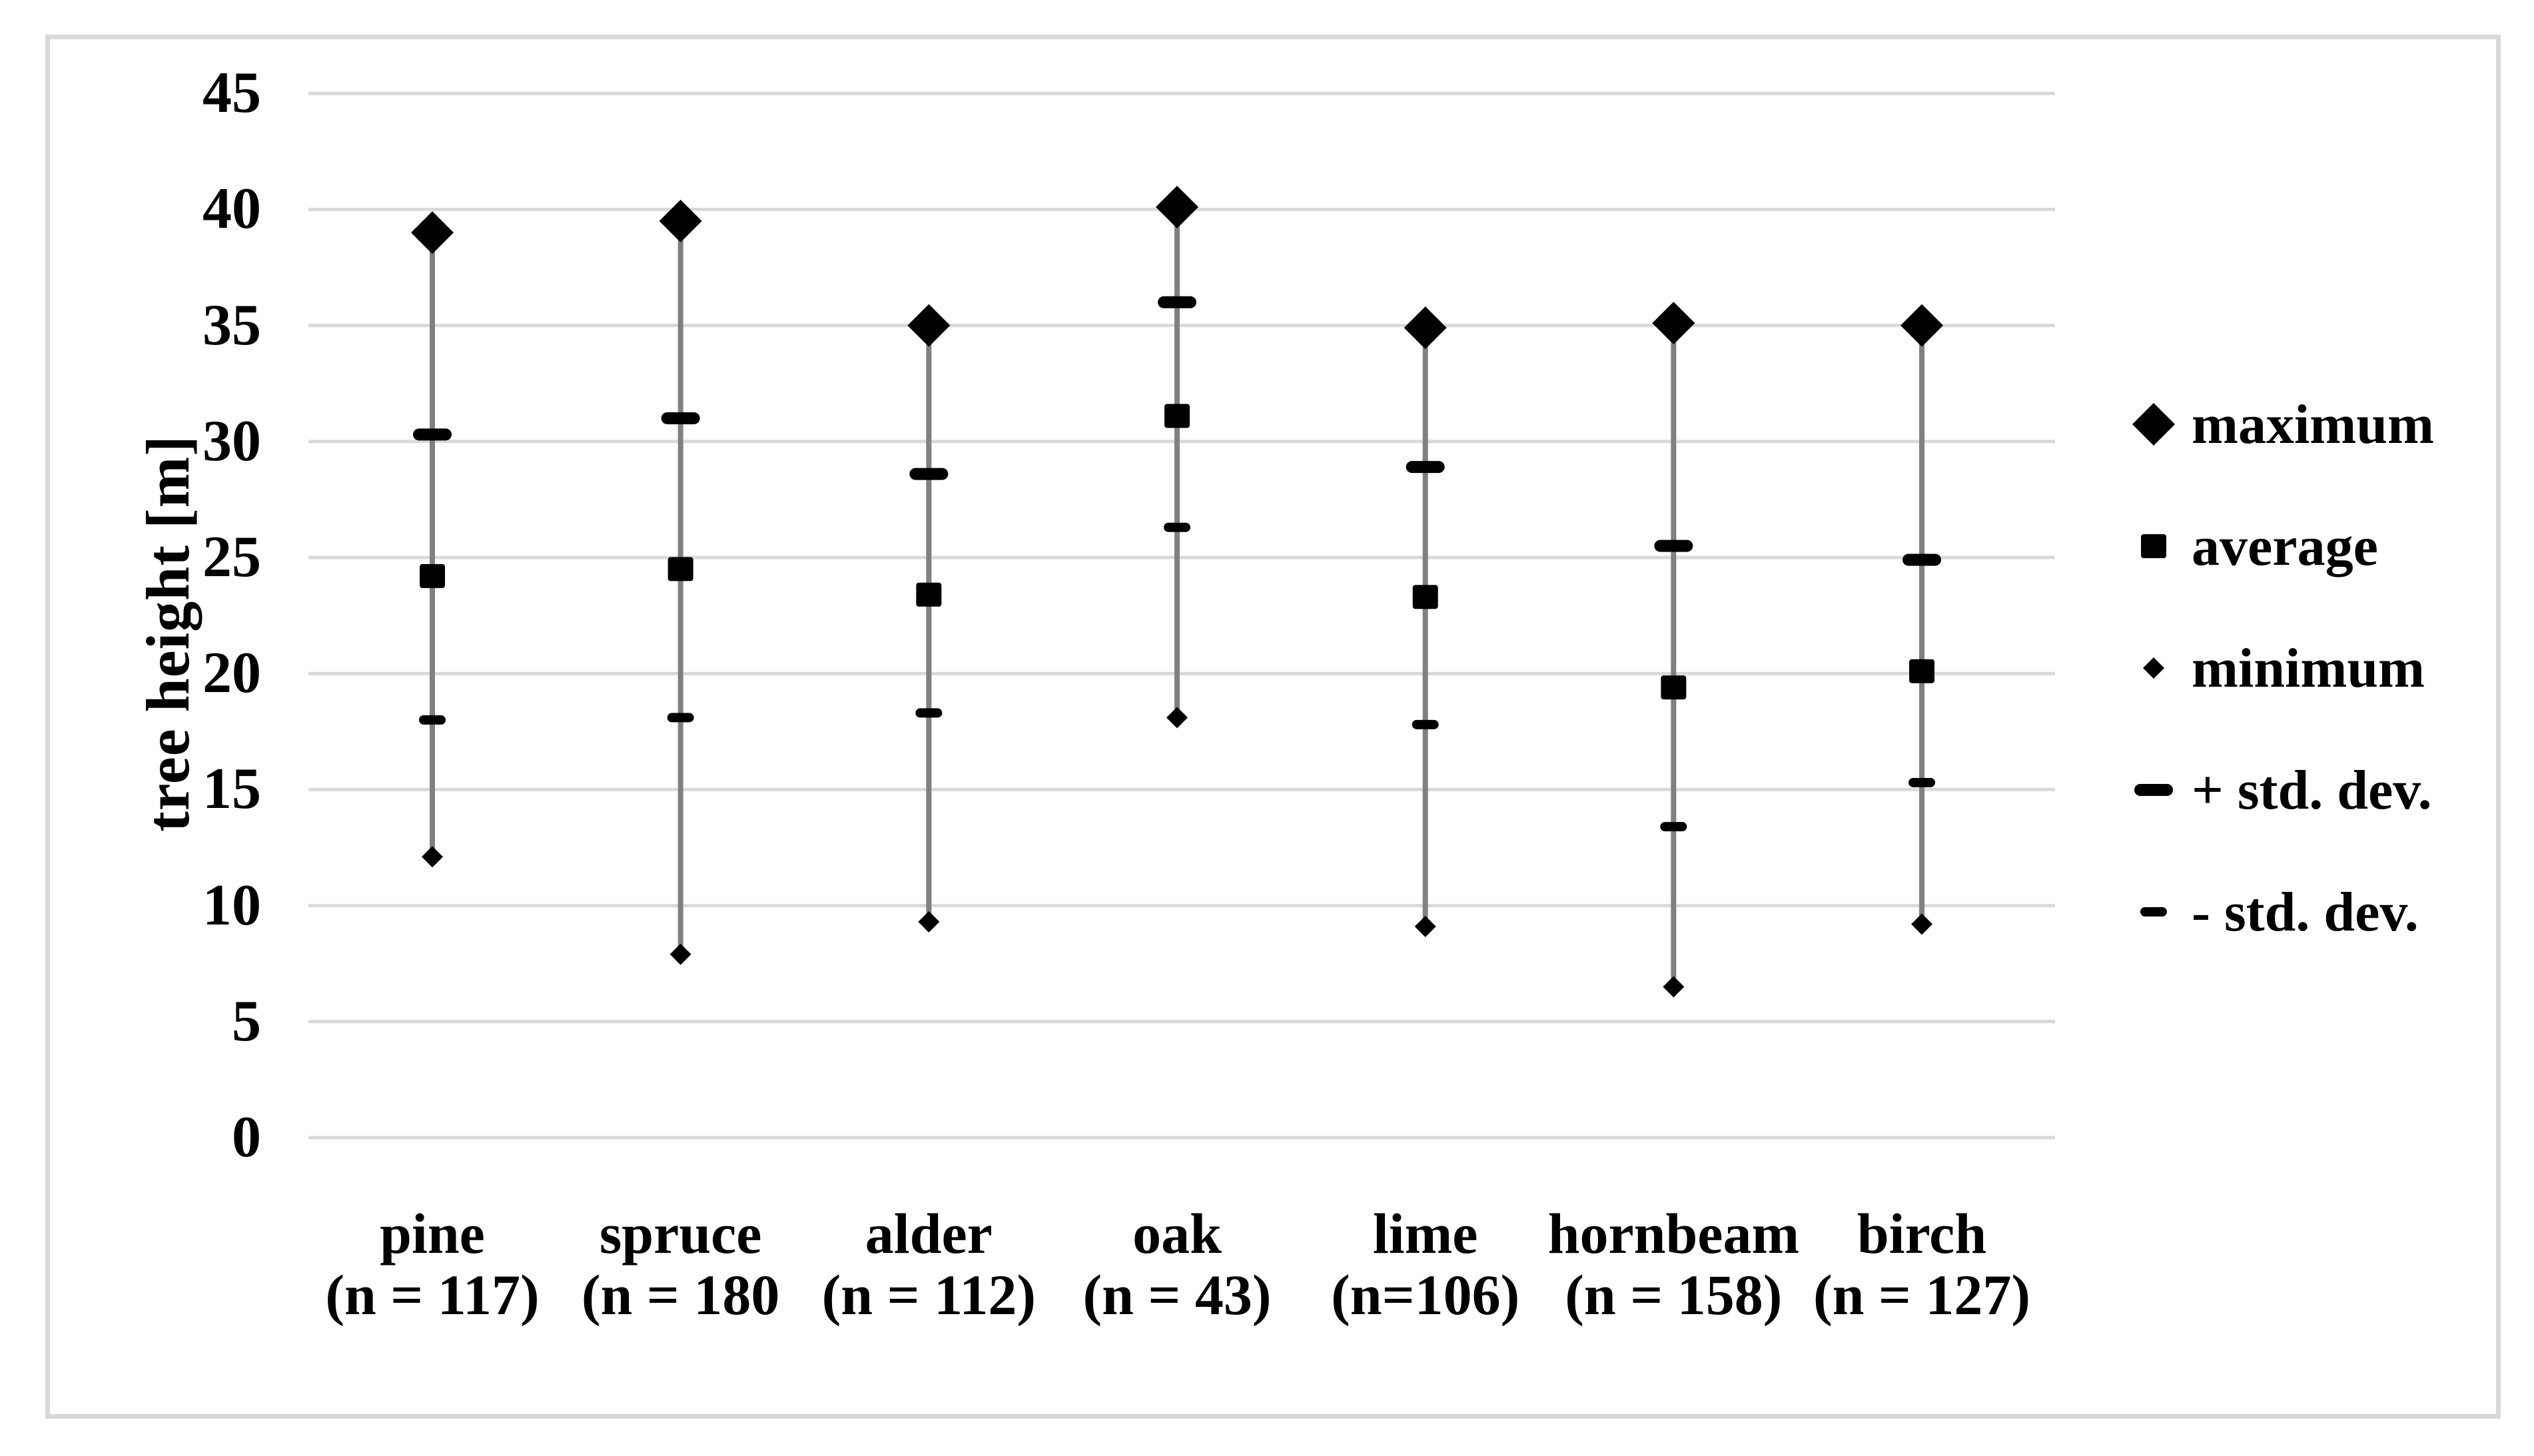  What do you see at coordinates (1177, 457) in the screenshot?
I see `category-series-oak` at bounding box center [1177, 457].